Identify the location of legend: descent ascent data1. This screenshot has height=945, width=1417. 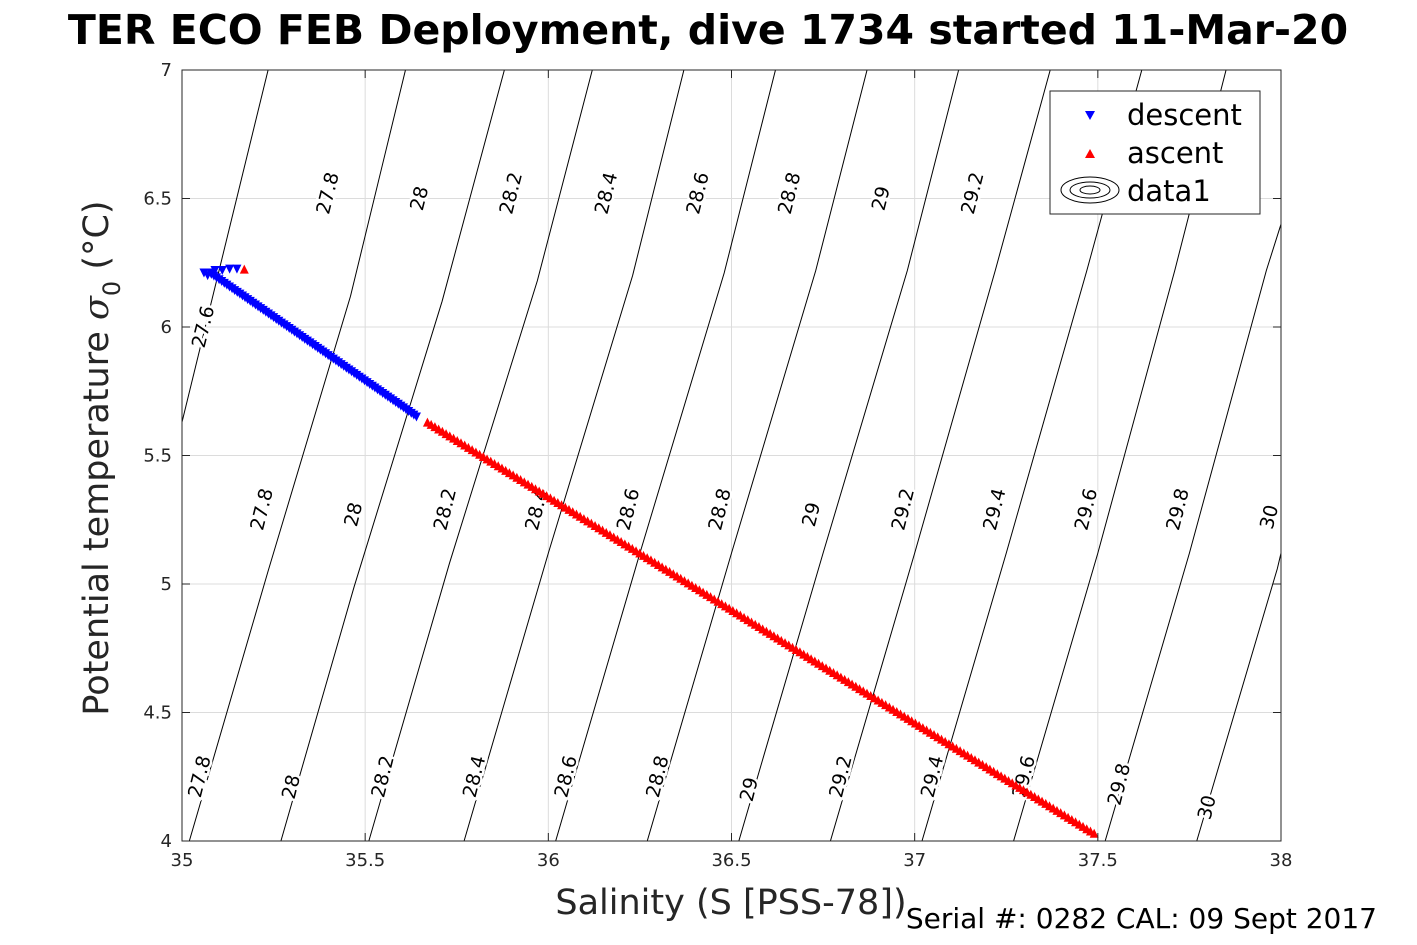
(1155, 152).